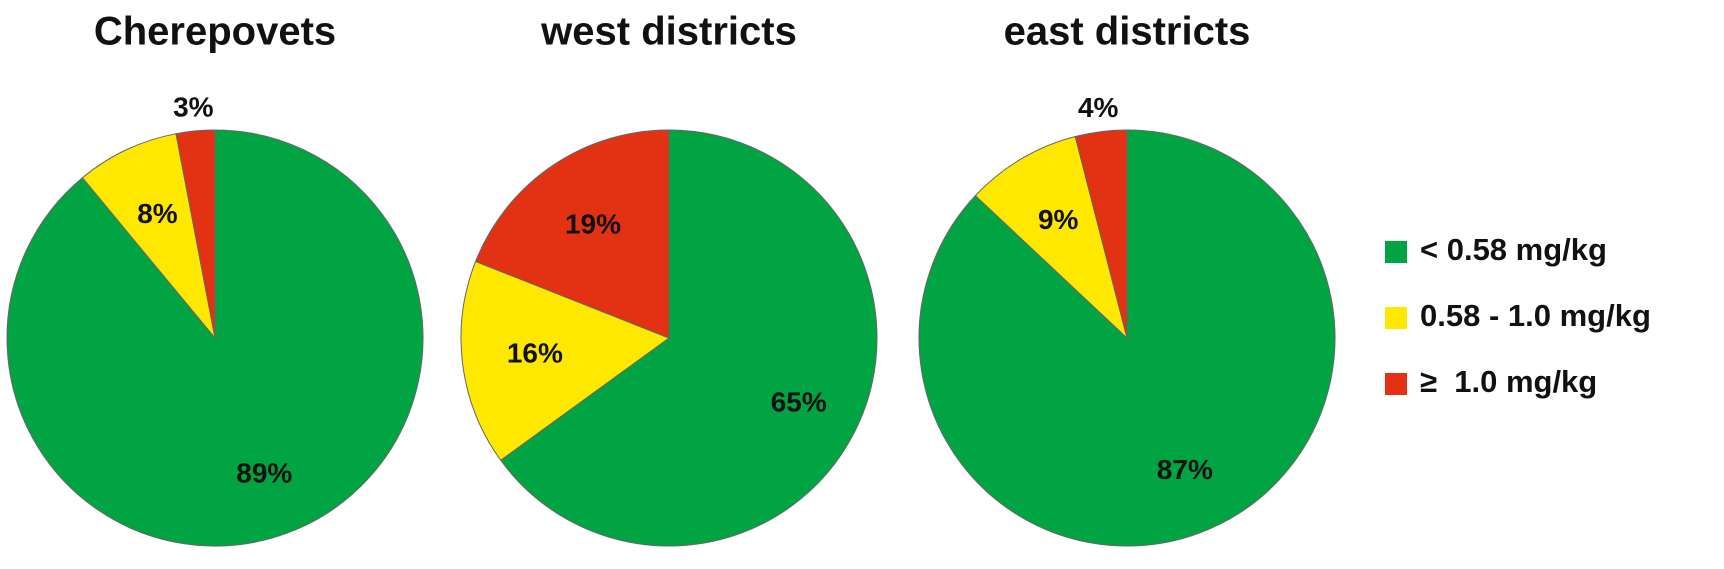 This screenshot has height=569, width=1724. Describe the element at coordinates (1127, 32) in the screenshot. I see `chart-title: east districts` at that location.